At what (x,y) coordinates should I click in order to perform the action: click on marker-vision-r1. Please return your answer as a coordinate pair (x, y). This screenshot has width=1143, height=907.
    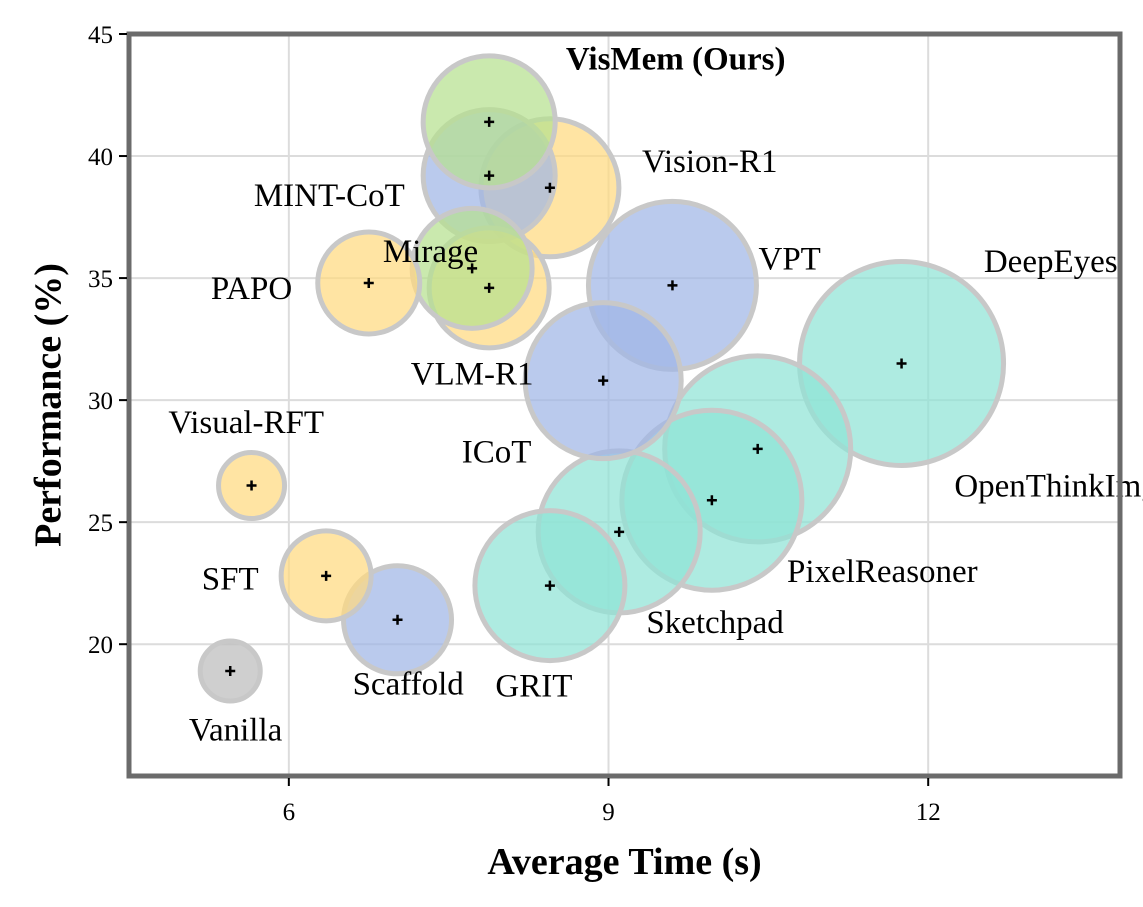
    Looking at the image, I should click on (549, 187).